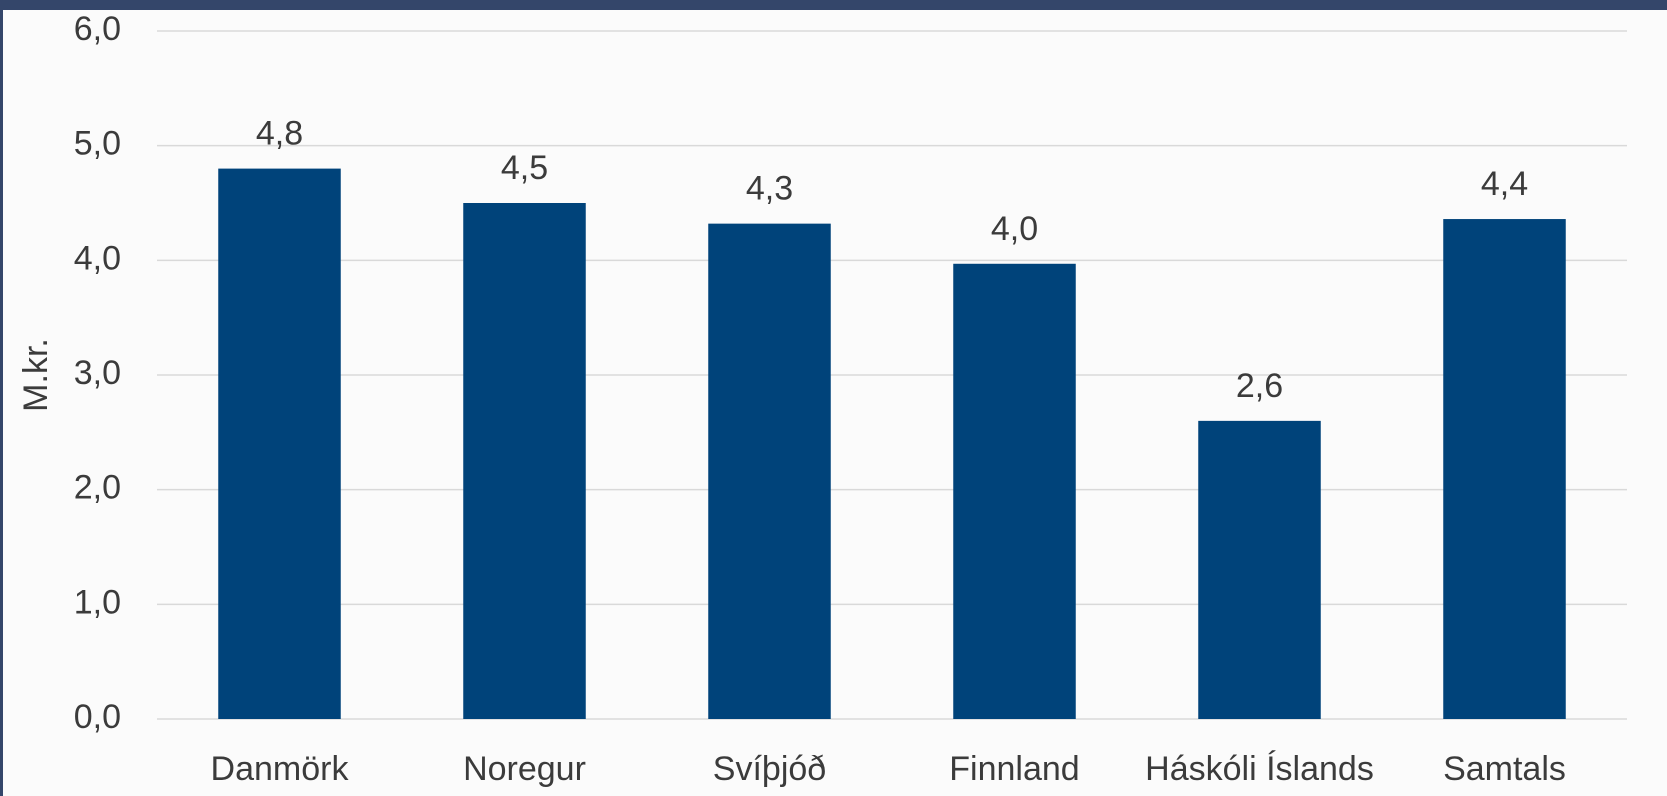  What do you see at coordinates (280, 769) in the screenshot?
I see `x-tick-label: Danmörk` at bounding box center [280, 769].